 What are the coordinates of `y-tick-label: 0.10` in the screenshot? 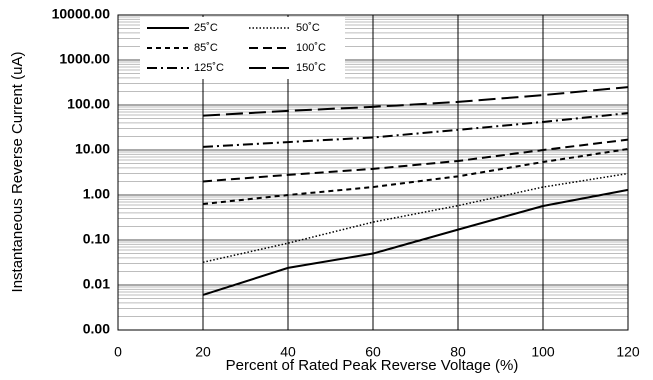 It's located at (96, 239).